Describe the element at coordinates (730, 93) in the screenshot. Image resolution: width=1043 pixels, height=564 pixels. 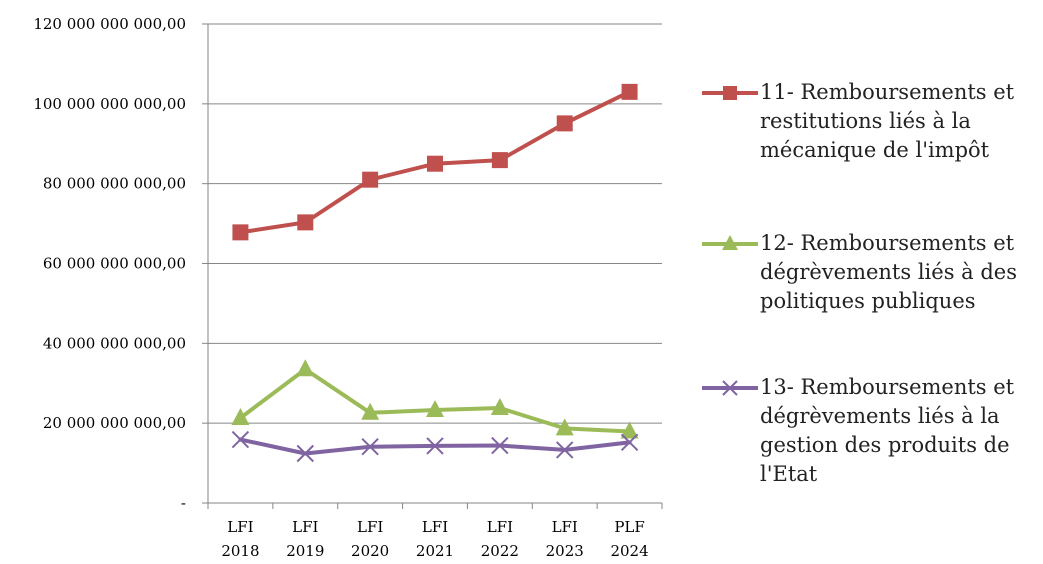
I see `legend-key-square-icon` at that location.